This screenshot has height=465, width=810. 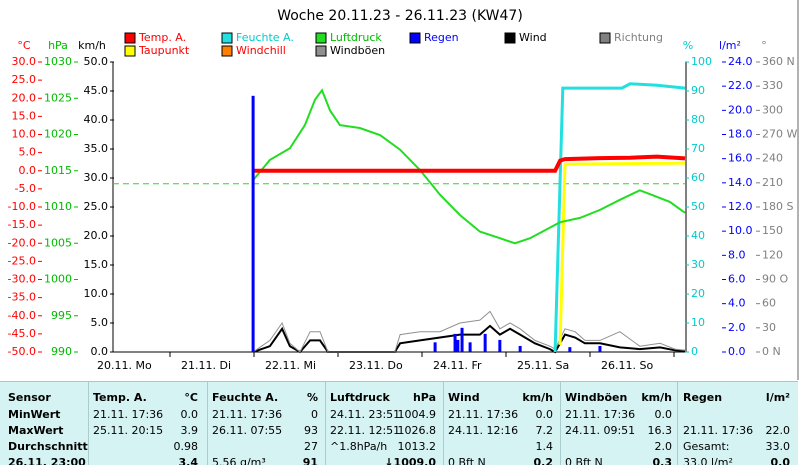 I want to click on header-unit: hPa, so click(x=424, y=397).